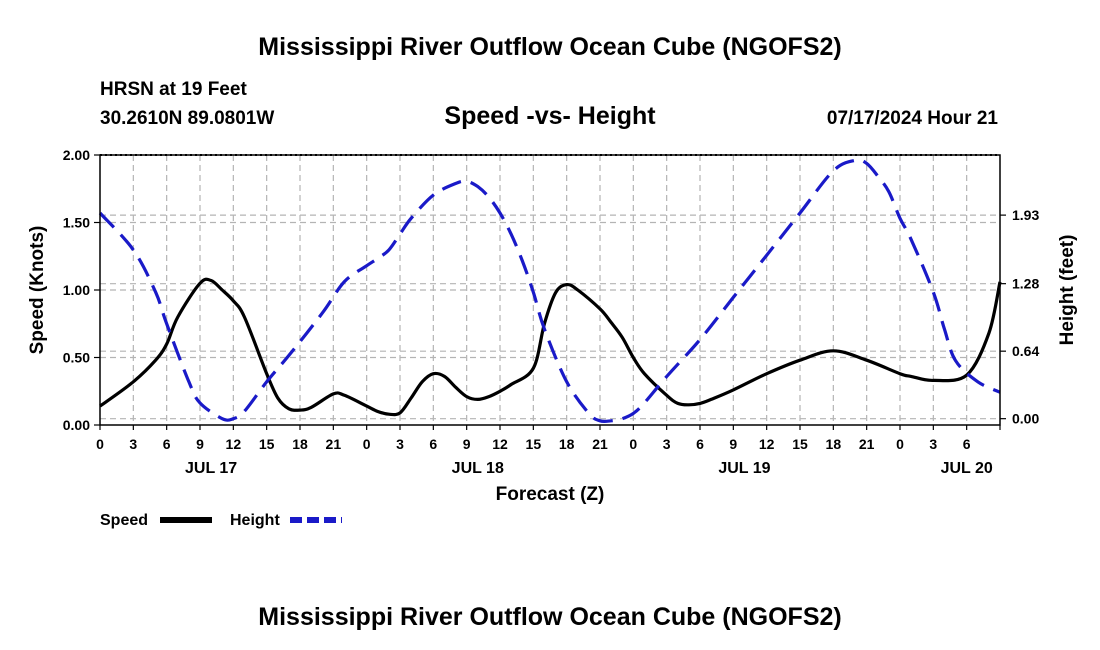 The width and height of the screenshot is (1100, 650). What do you see at coordinates (76, 425) in the screenshot?
I see `y-tick-label: 0.00` at bounding box center [76, 425].